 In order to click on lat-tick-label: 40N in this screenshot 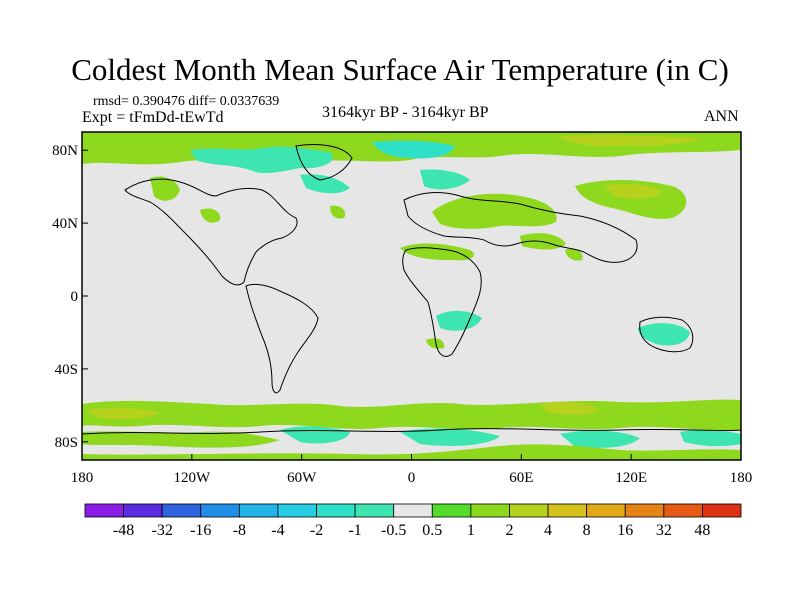, I will do `click(65, 224)`.